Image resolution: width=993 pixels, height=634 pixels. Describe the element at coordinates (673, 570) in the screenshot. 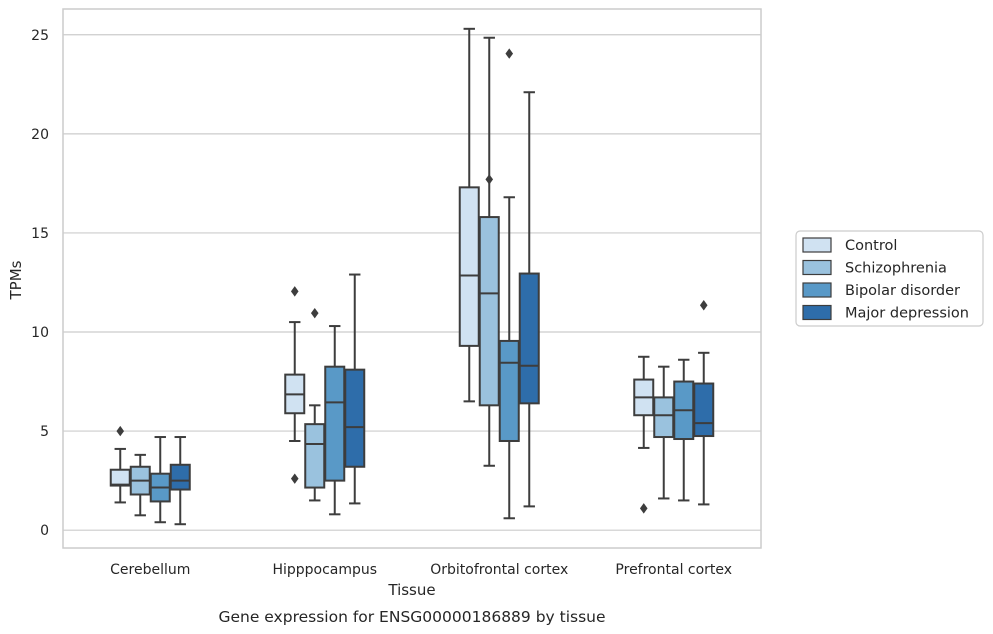

I see `x-tick-label: Prefrontal cortex` at that location.